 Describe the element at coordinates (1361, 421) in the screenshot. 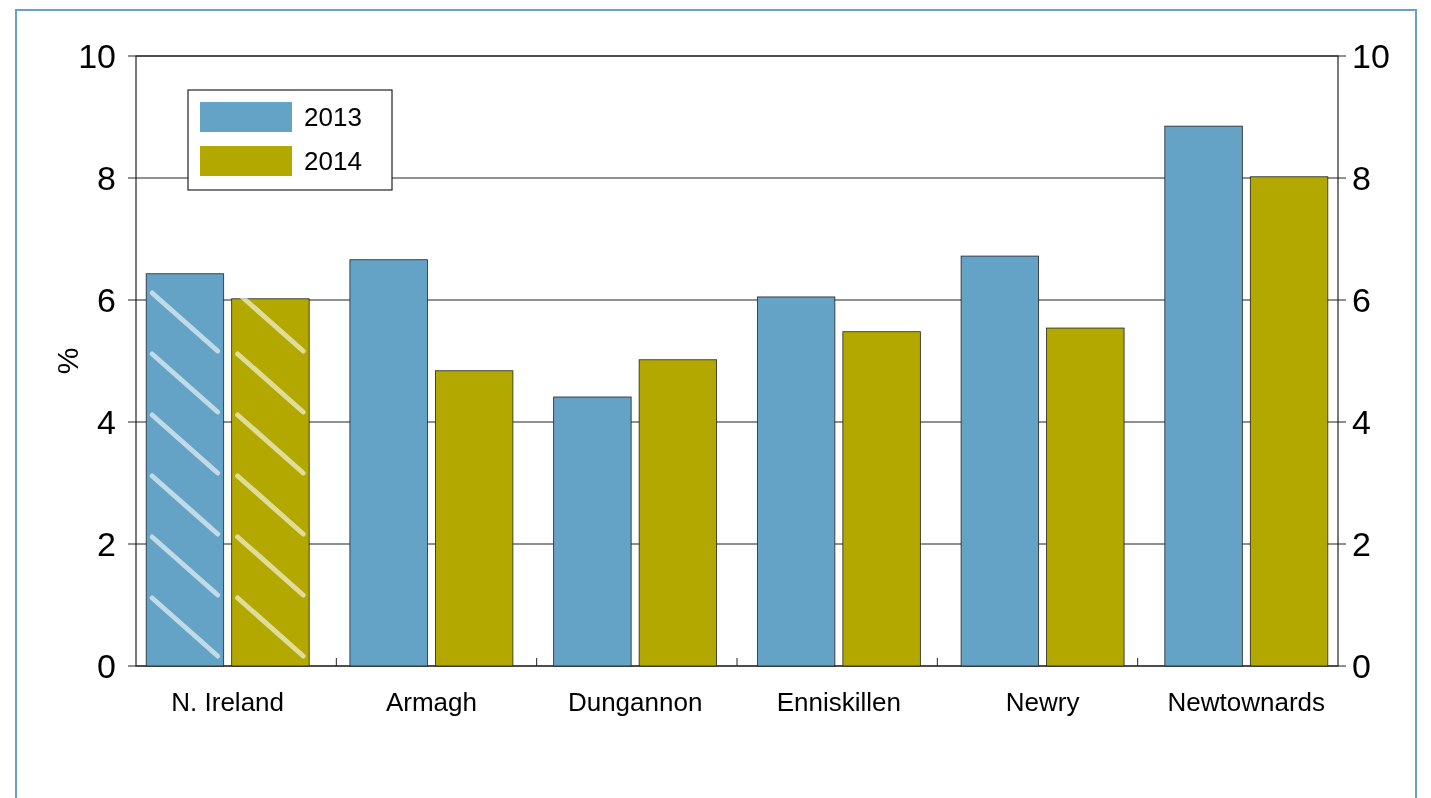

I see `y2-tick-label: 4` at that location.